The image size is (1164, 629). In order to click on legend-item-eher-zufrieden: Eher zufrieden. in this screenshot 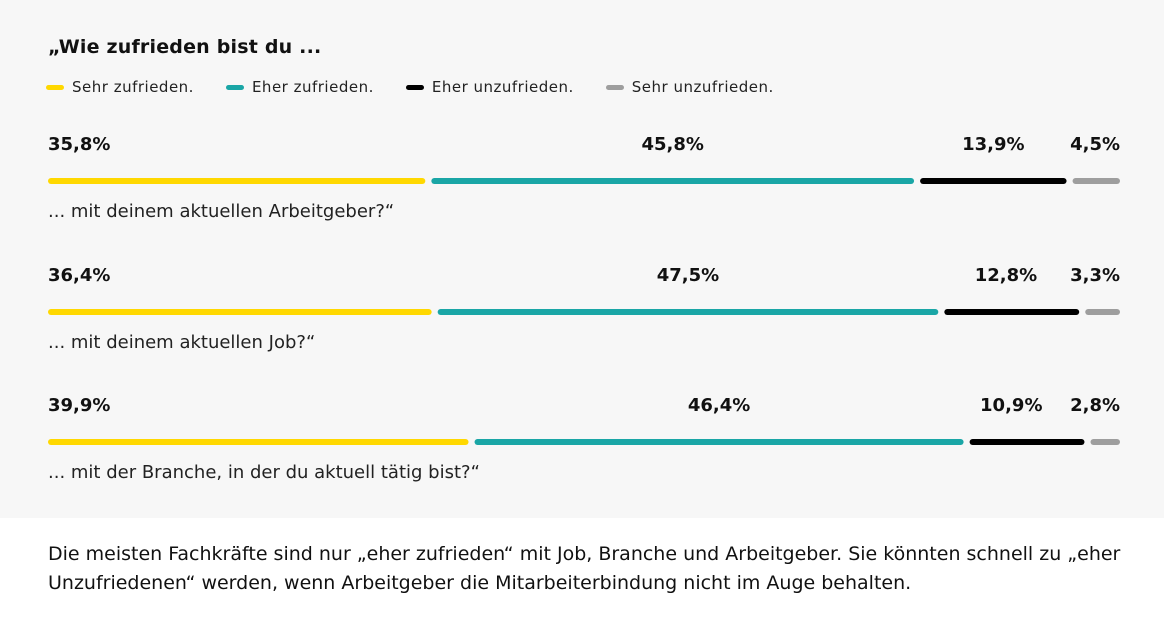, I will do `click(299, 87)`.